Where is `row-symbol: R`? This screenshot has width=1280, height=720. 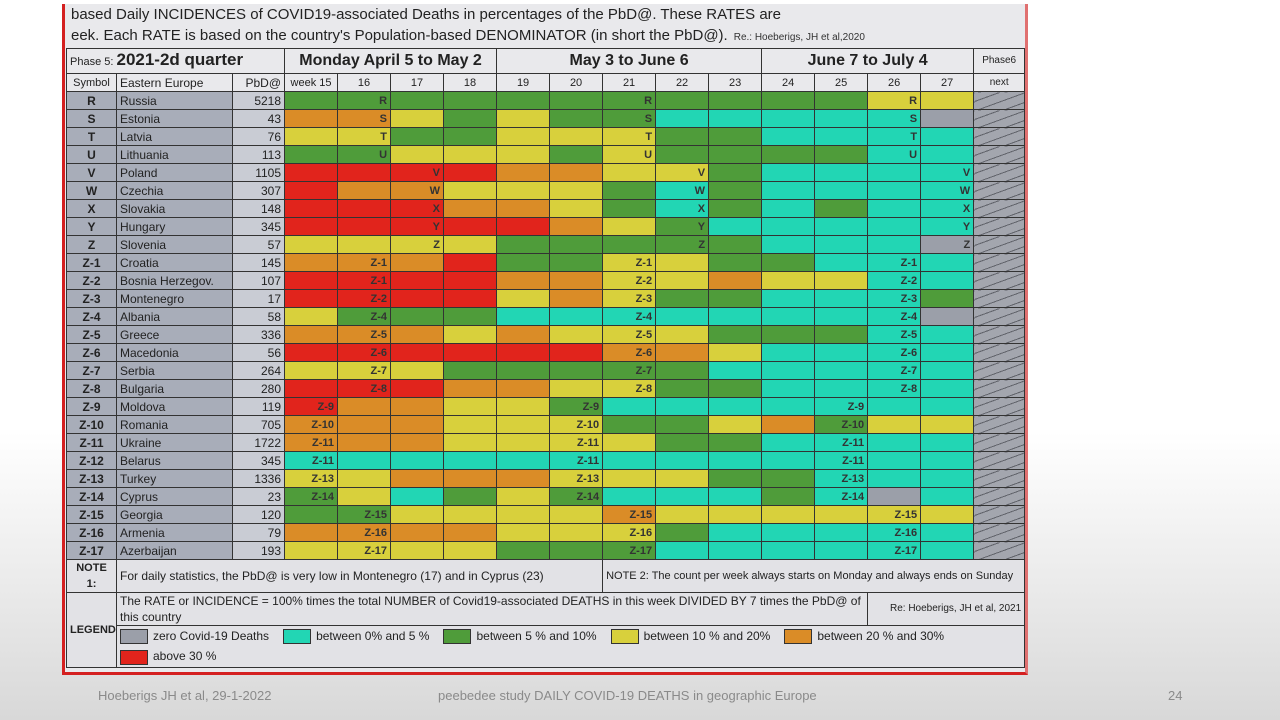
row-symbol: R is located at coordinates (91, 100).